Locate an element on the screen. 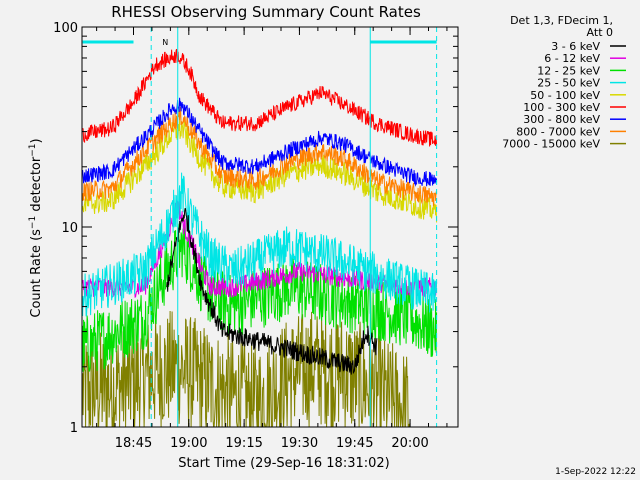 The height and width of the screenshot is (480, 640). y-tick-label: 100 is located at coordinates (65, 28).